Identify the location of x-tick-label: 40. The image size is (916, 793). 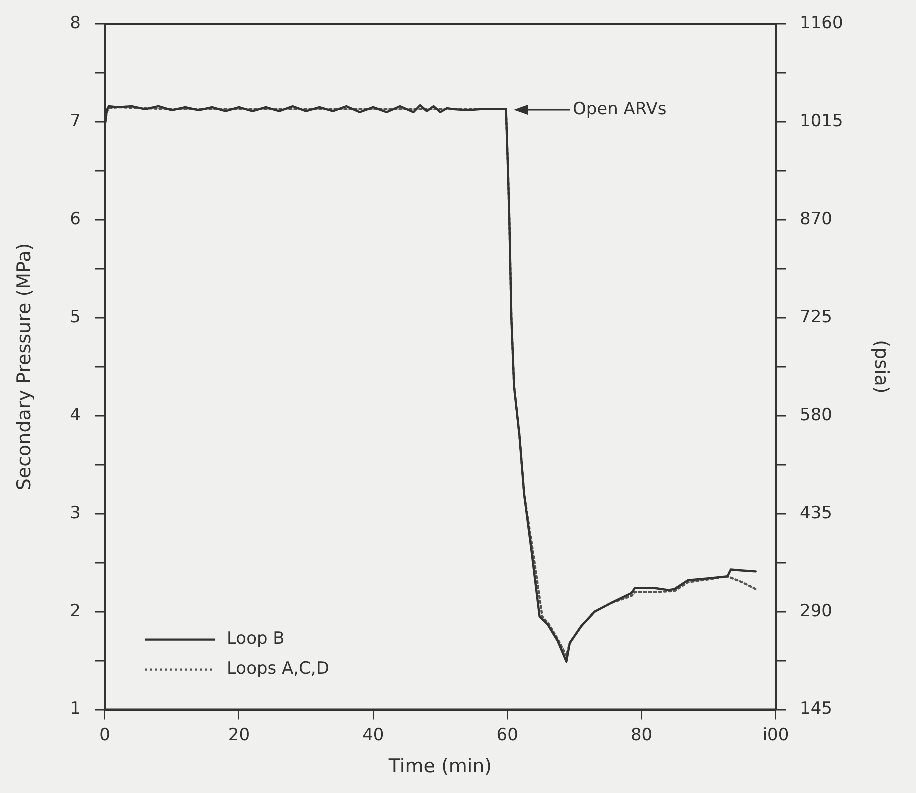
(373, 735).